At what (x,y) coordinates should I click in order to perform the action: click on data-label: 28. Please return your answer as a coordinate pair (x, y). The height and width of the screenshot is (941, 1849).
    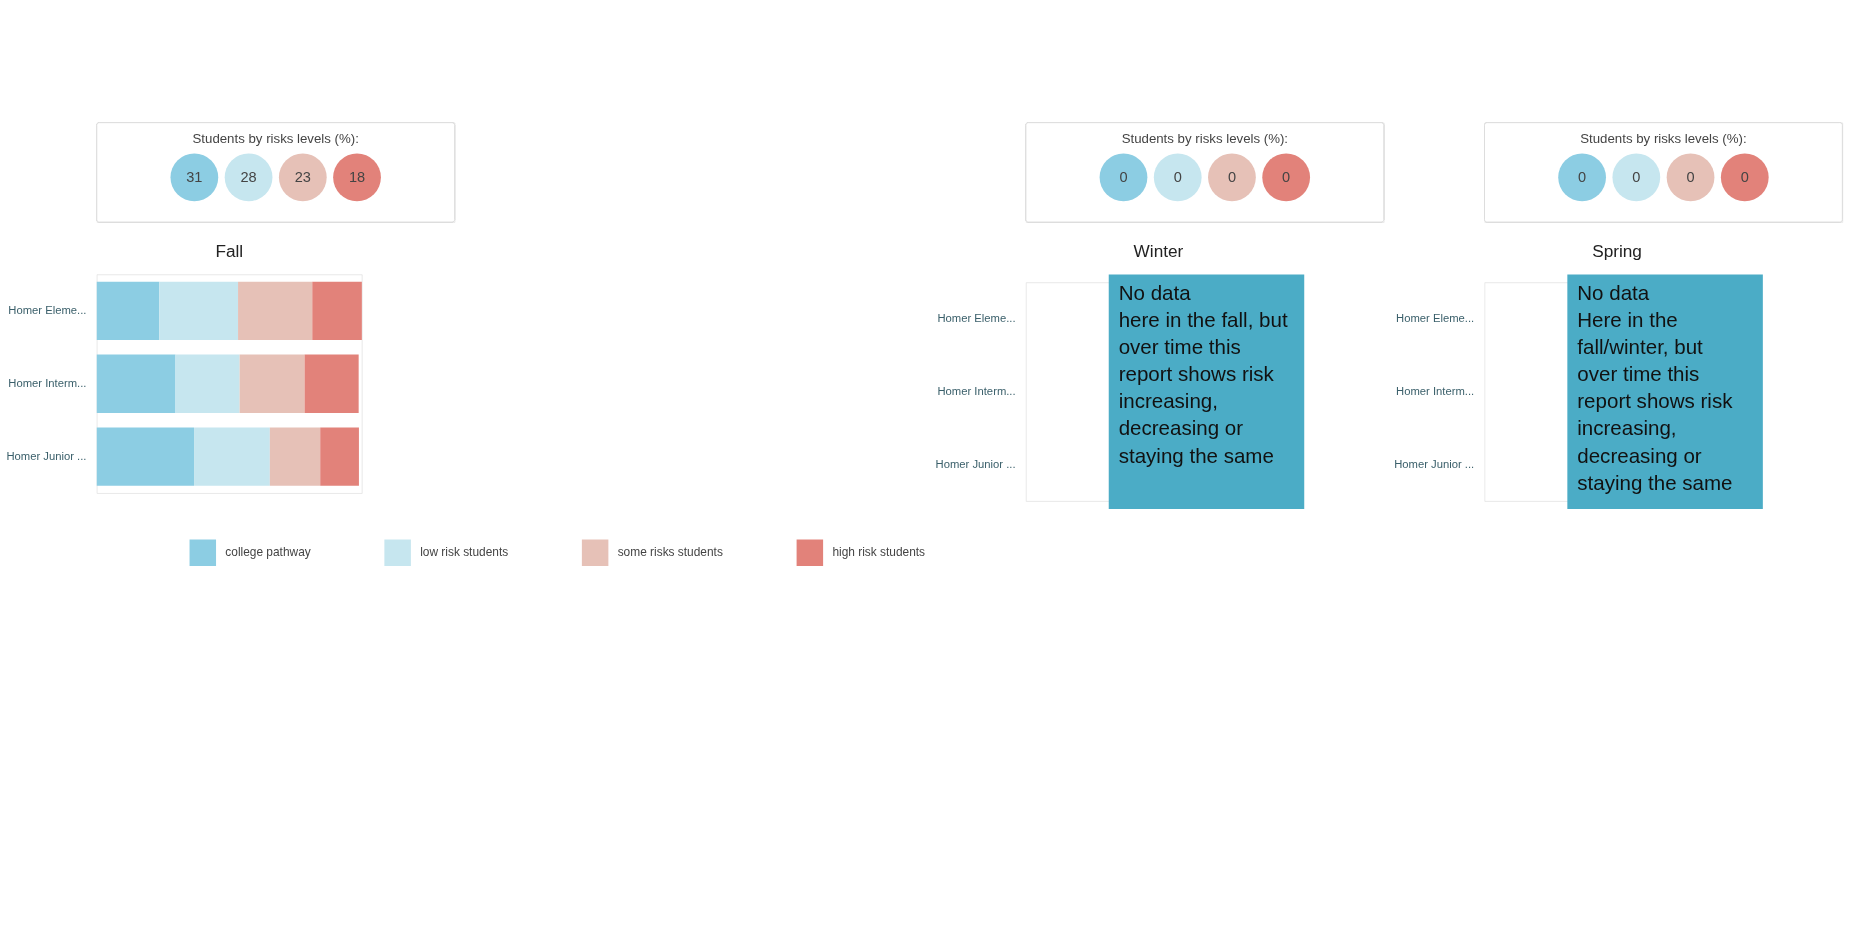
    Looking at the image, I should click on (248, 176).